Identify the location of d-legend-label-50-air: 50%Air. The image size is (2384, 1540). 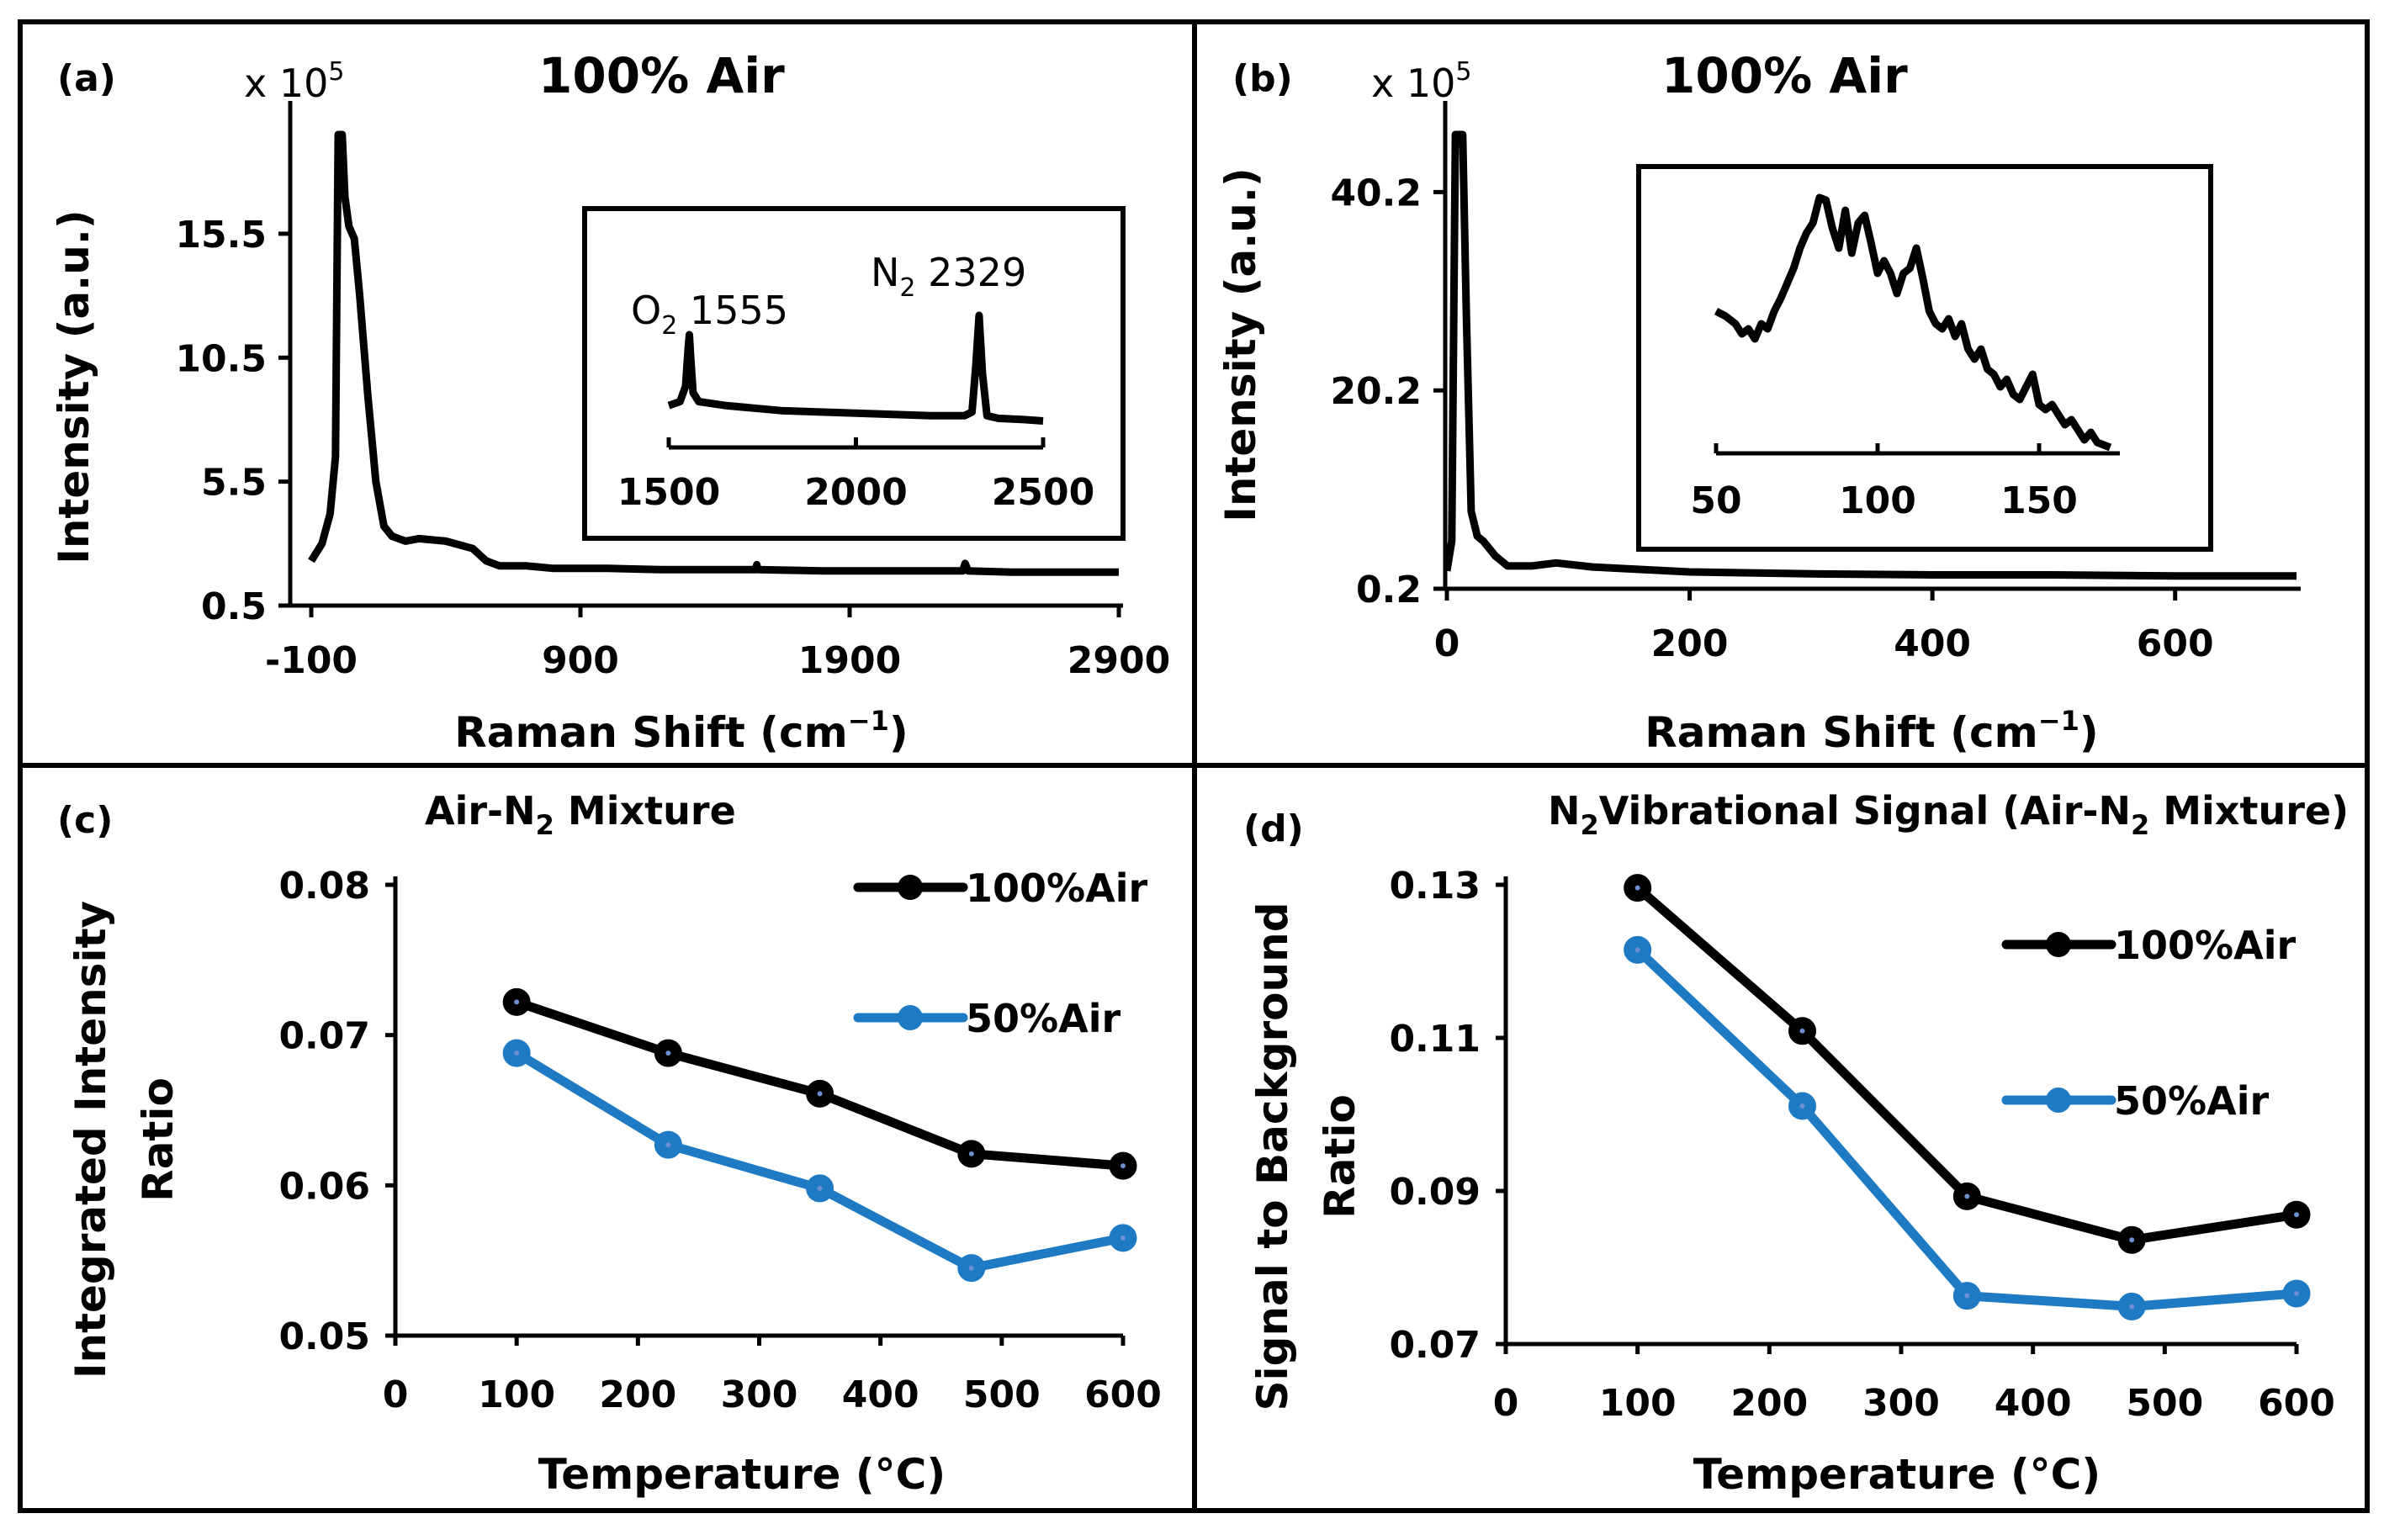
(2192, 1101).